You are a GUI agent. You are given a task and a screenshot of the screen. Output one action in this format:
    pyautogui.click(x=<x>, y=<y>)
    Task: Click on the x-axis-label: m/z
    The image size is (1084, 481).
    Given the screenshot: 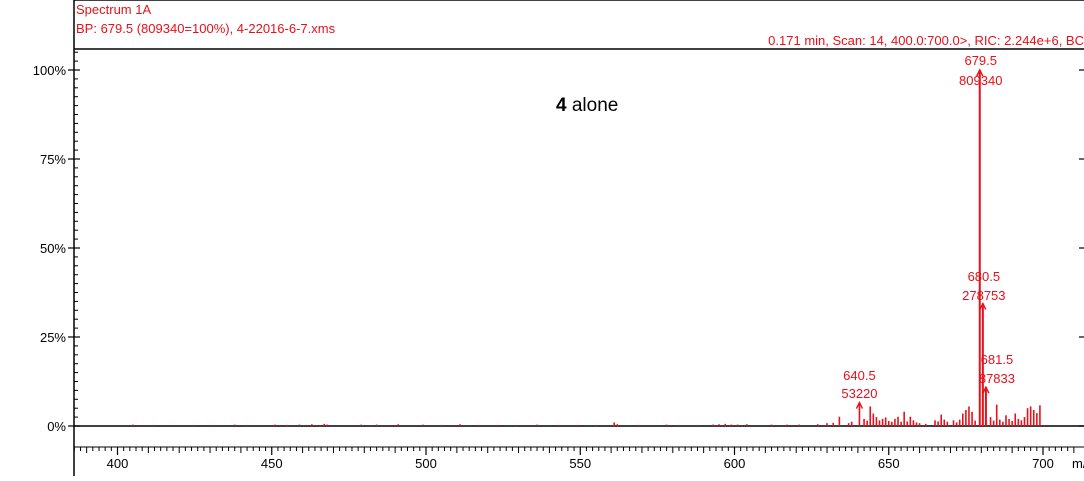 What is the action you would take?
    pyautogui.click(x=1078, y=463)
    